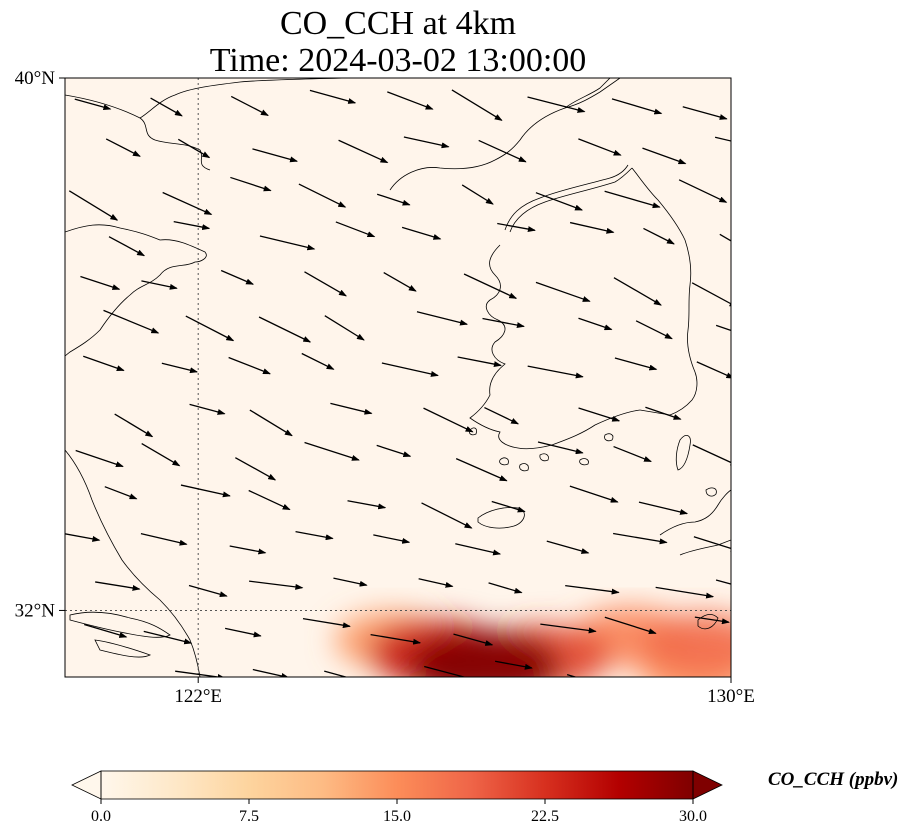  What do you see at coordinates (35, 610) in the screenshot?
I see `lat-tick-label: 32°N` at bounding box center [35, 610].